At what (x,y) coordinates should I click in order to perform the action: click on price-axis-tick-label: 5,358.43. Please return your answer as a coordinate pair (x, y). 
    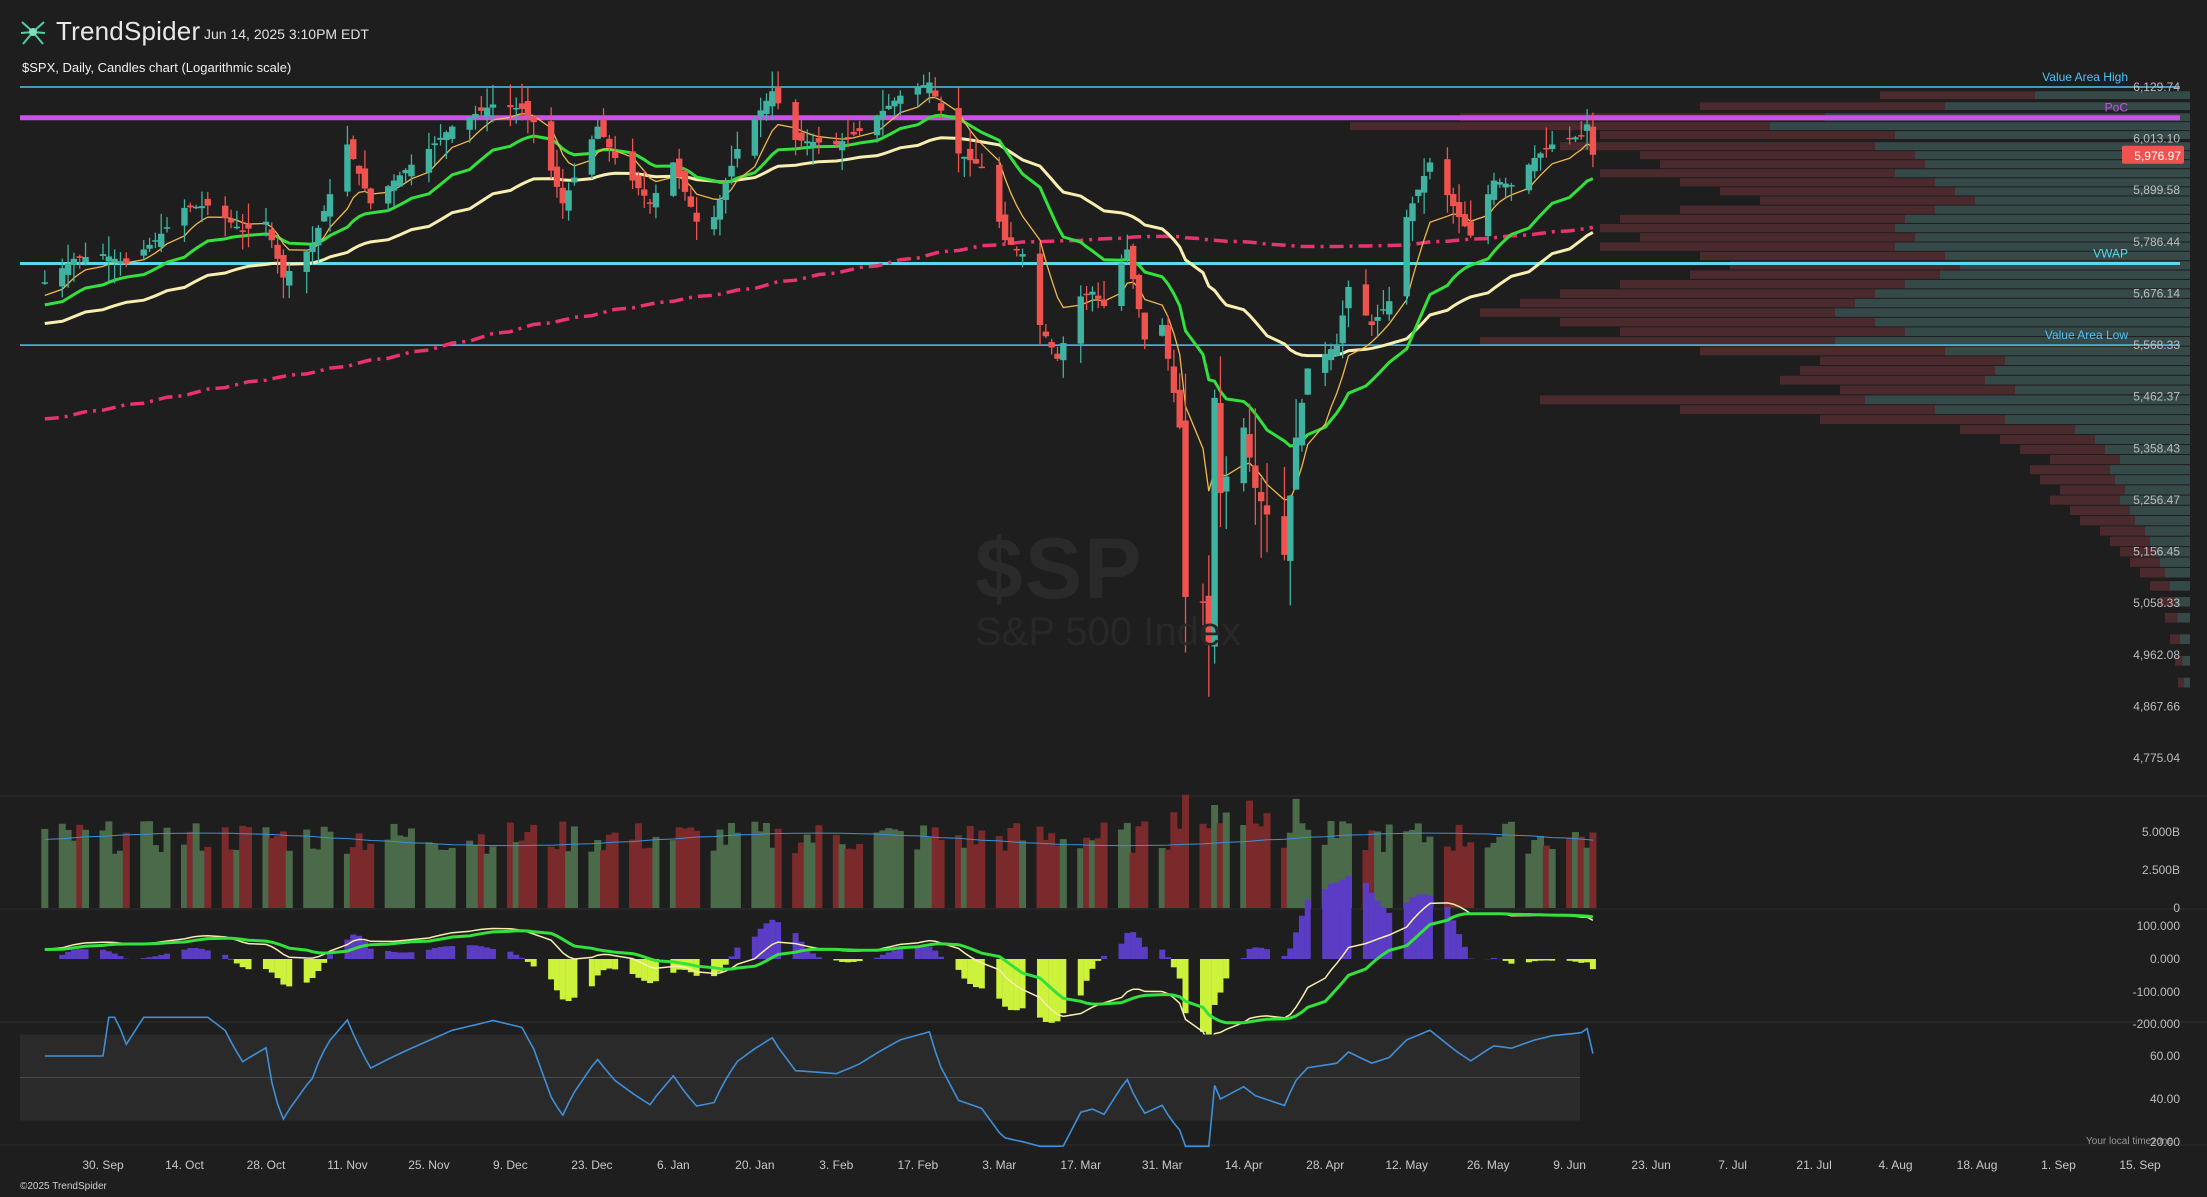
    Looking at the image, I should click on (2156, 448).